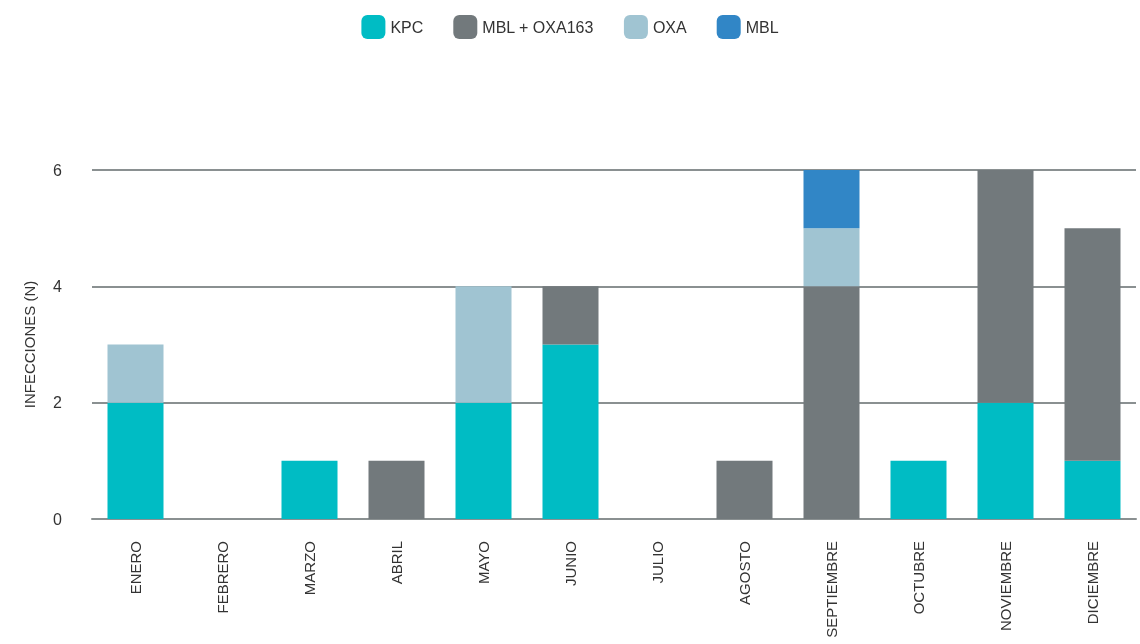 This screenshot has width=1140, height=644. Describe the element at coordinates (538, 27) in the screenshot. I see `legend-label: MBL + OXA163` at that location.